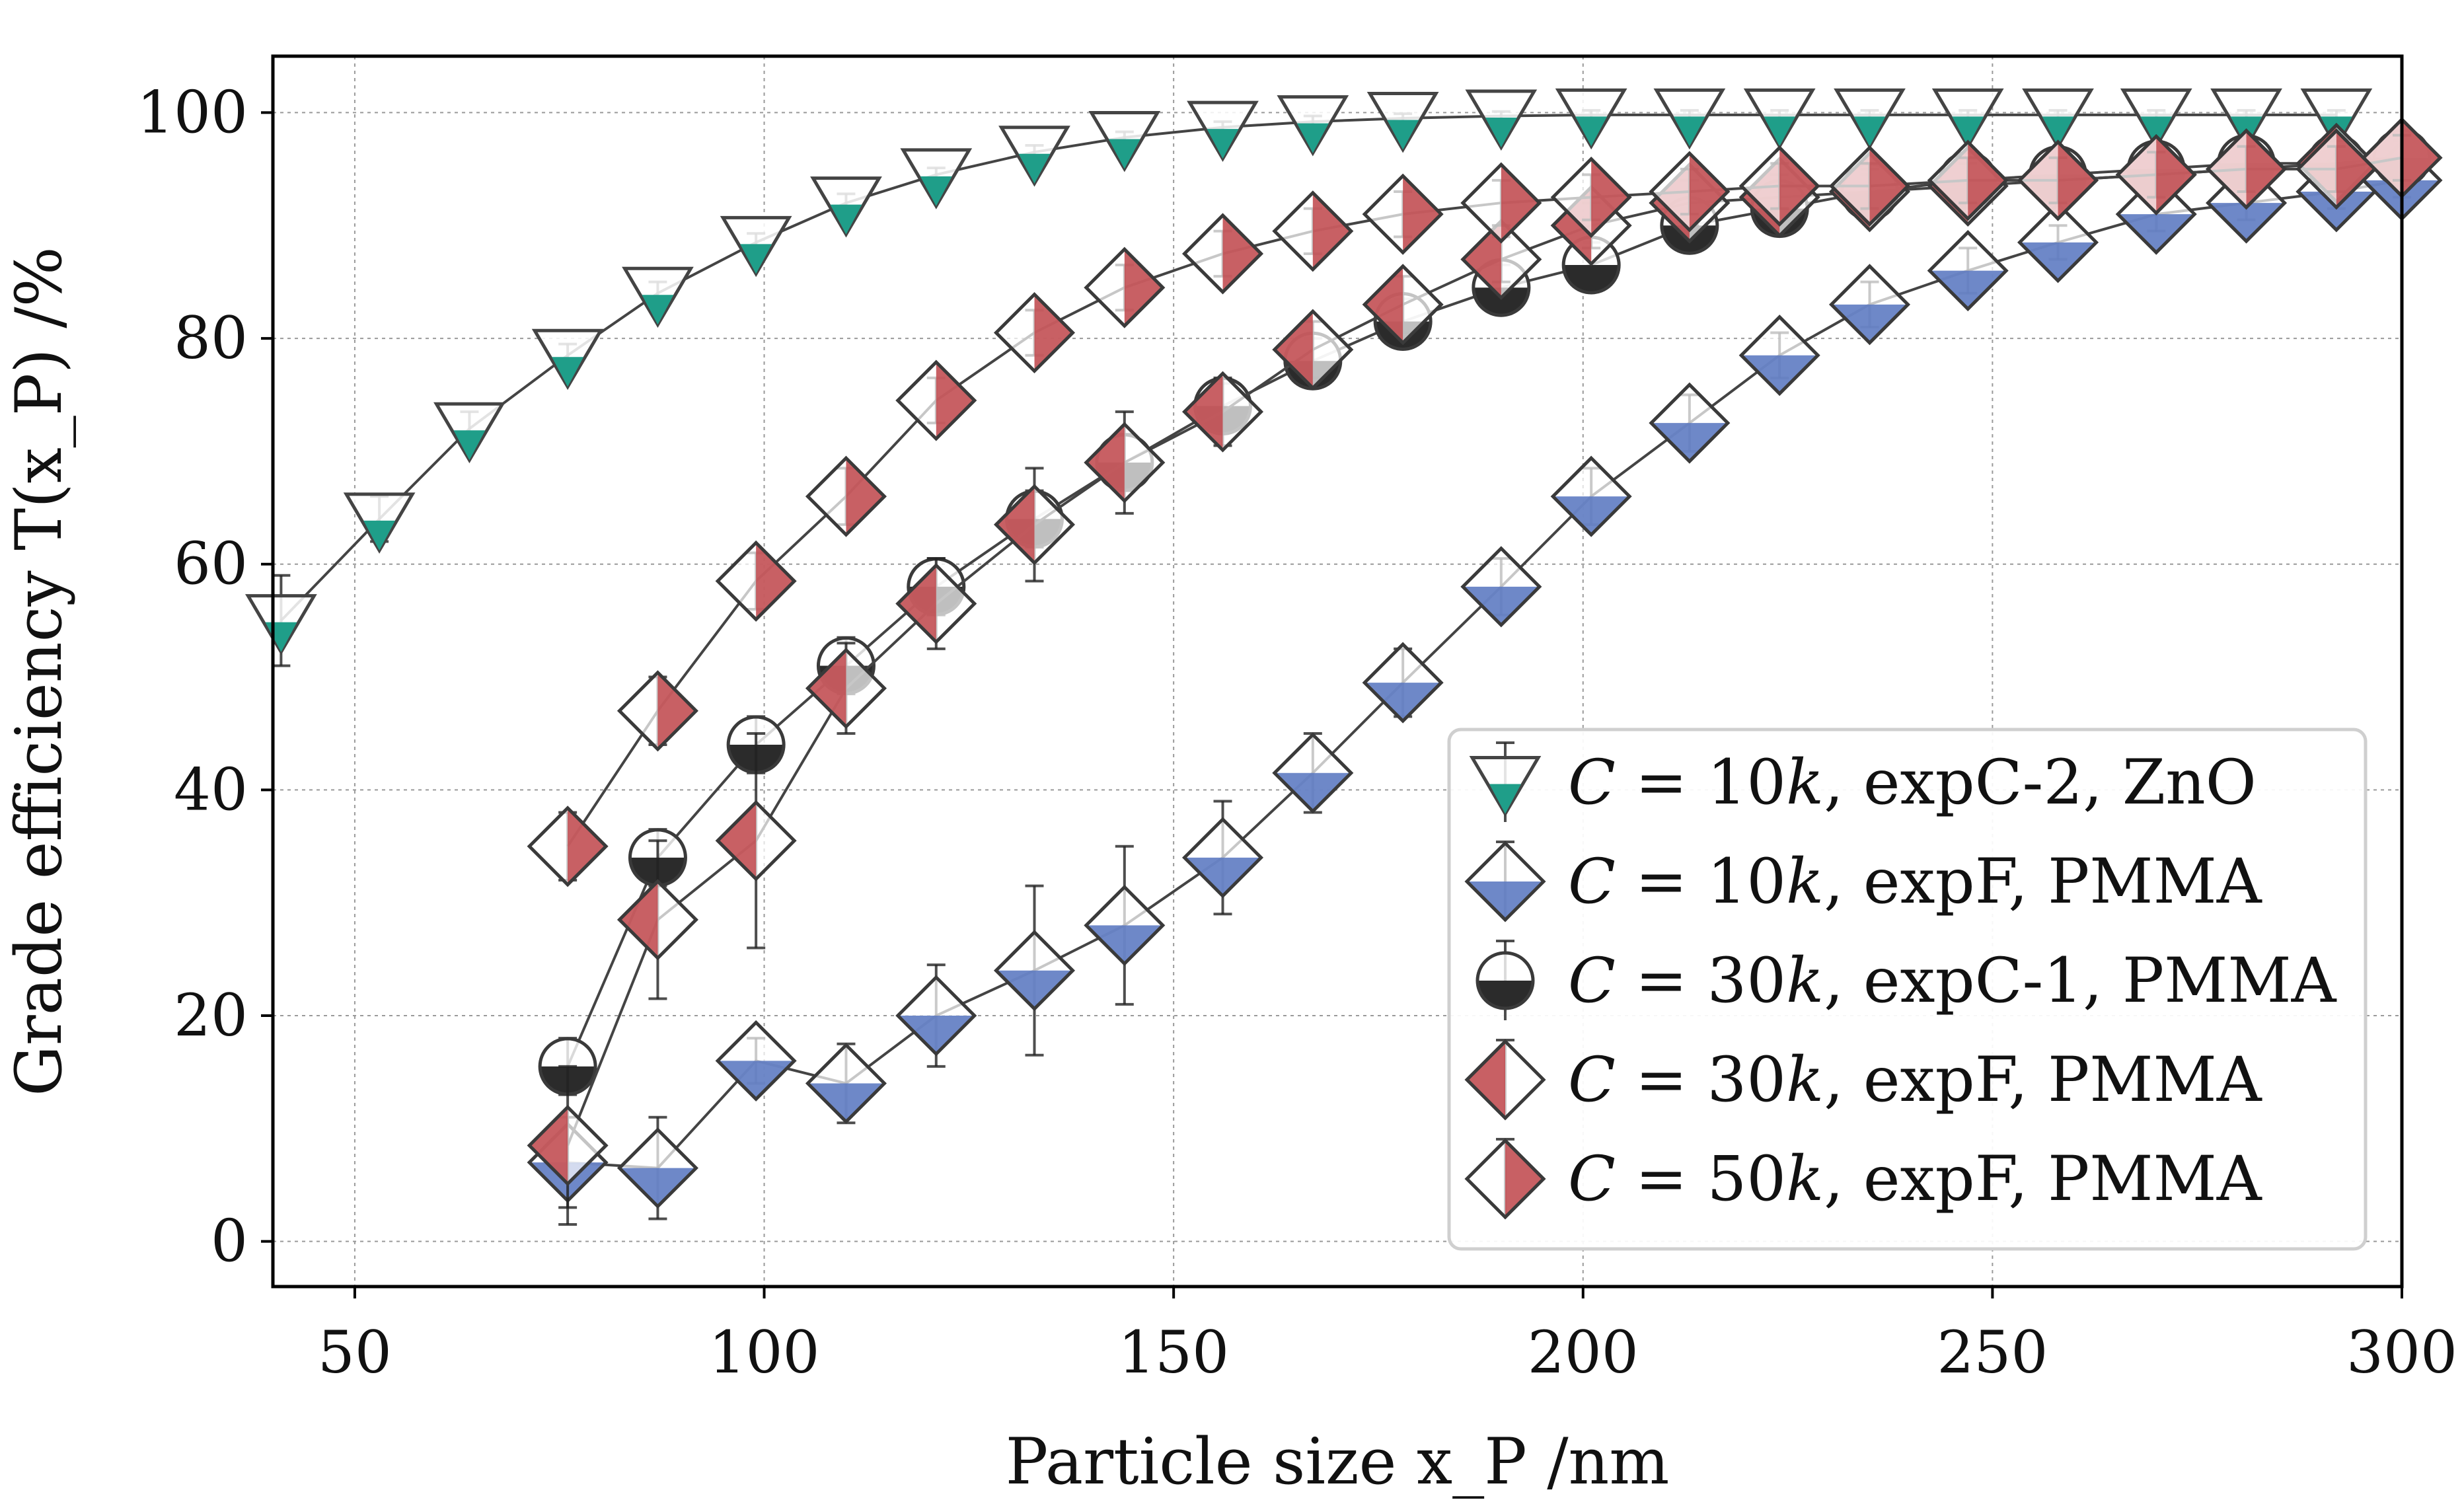 The image size is (2464, 1500). Describe the element at coordinates (1915, 882) in the screenshot. I see `legend-entry-label: C = 10k, expF, PMMA` at that location.